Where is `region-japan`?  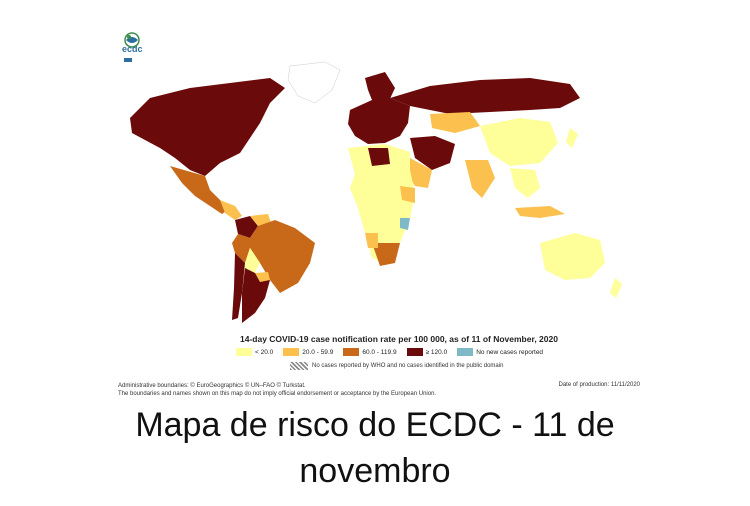 region-japan is located at coordinates (572, 138).